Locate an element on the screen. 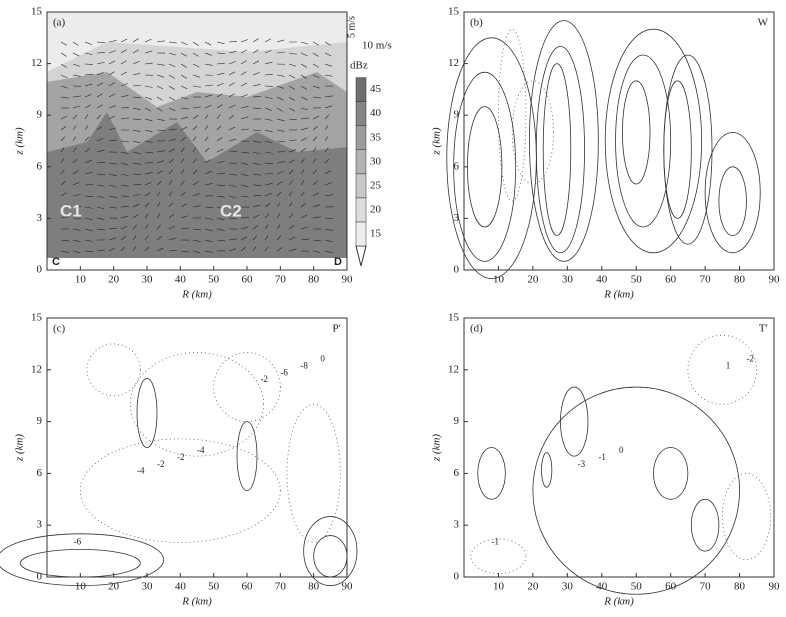 The image size is (786, 617). colorbar-tick-label: 45 is located at coordinates (376, 89).